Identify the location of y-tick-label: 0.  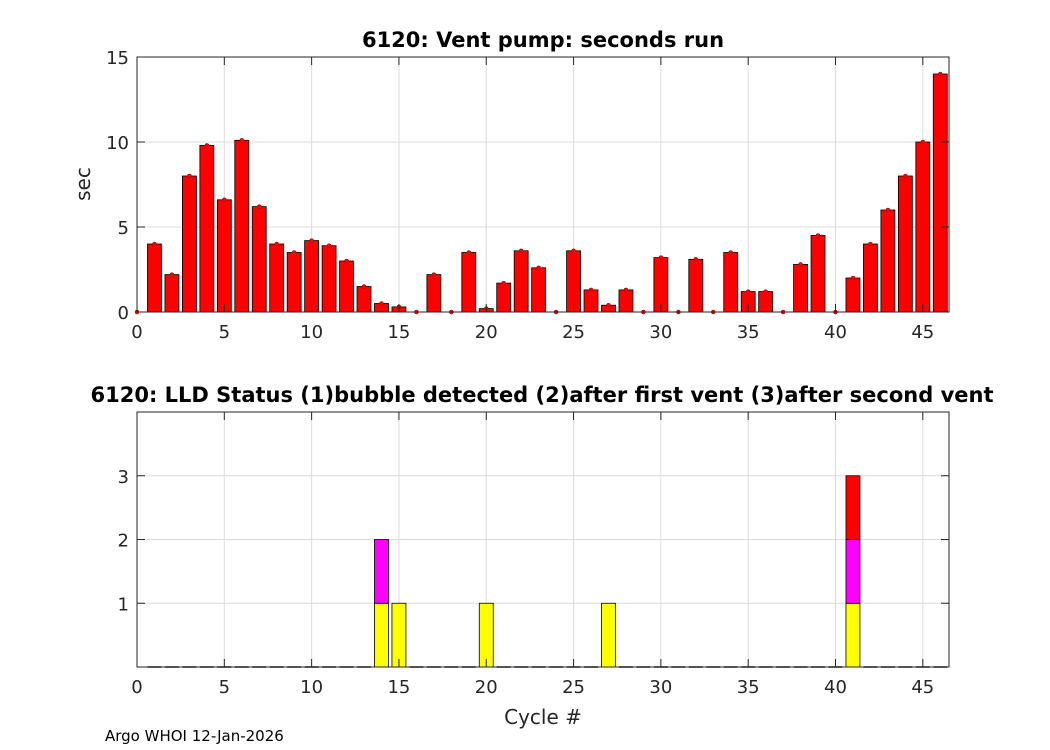
(123, 313).